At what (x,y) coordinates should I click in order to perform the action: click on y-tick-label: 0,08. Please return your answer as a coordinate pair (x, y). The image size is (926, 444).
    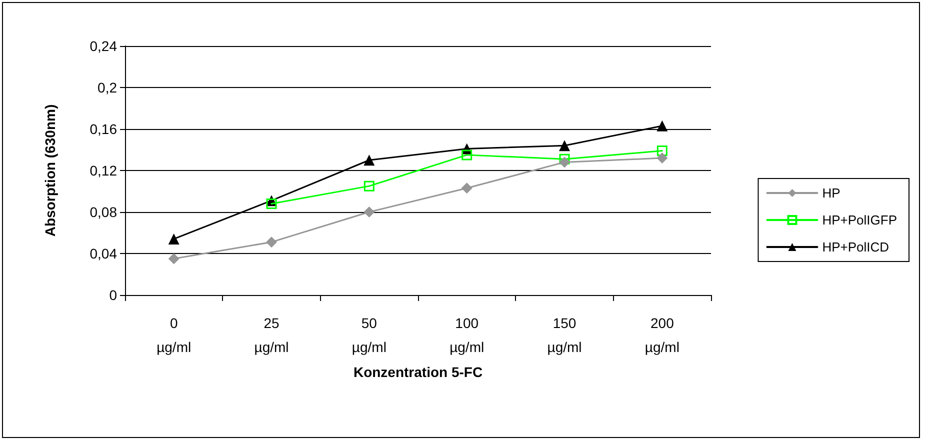
    Looking at the image, I should click on (104, 212).